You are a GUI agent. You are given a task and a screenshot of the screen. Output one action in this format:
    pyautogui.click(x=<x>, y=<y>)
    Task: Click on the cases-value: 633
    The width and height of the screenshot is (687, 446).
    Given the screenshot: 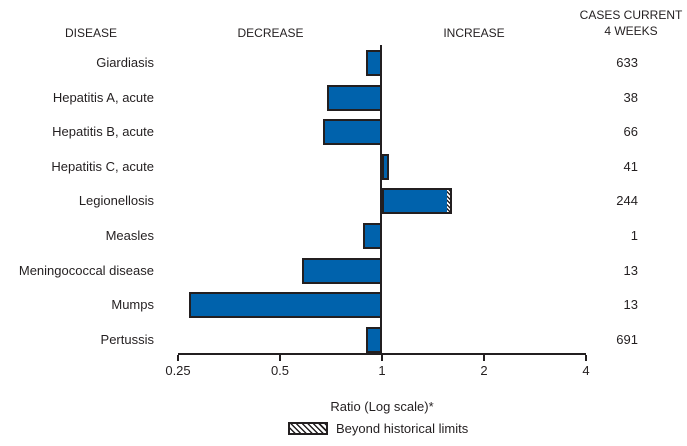 What is the action you would take?
    pyautogui.click(x=627, y=62)
    